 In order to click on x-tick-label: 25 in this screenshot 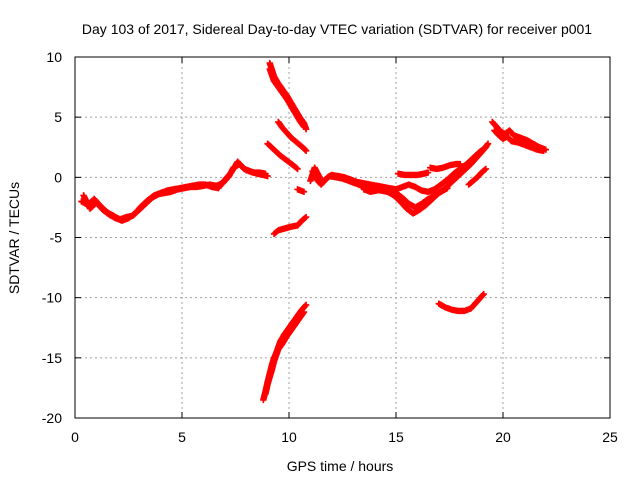, I will do `click(610, 437)`.